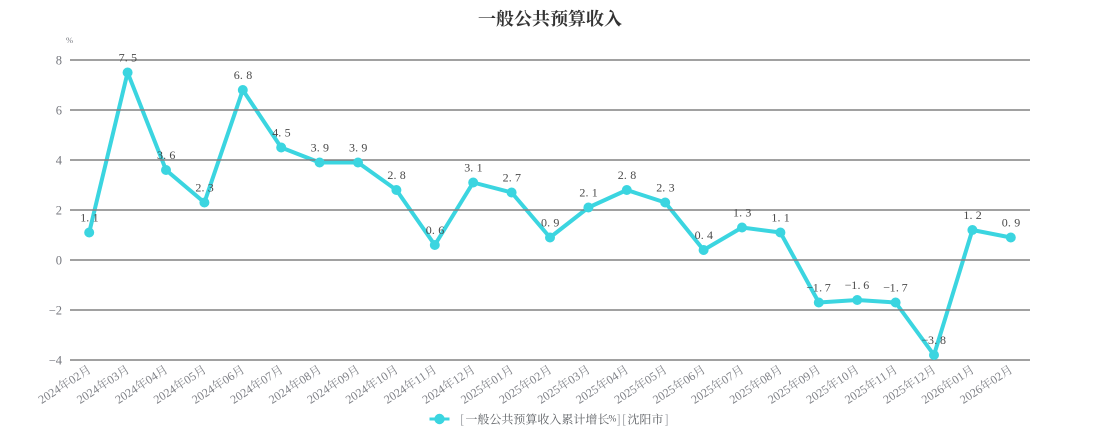 The height and width of the screenshot is (440, 1100). I want to click on svg-text: 2, so click(59, 211).